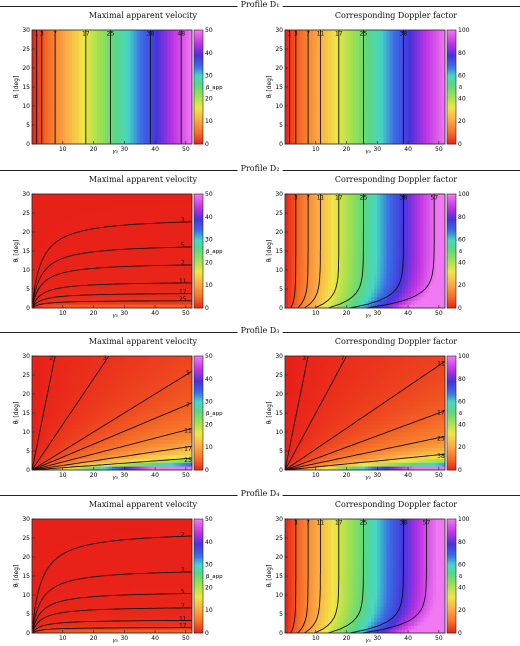  I want to click on contour-label: 1, so click(37, 34).